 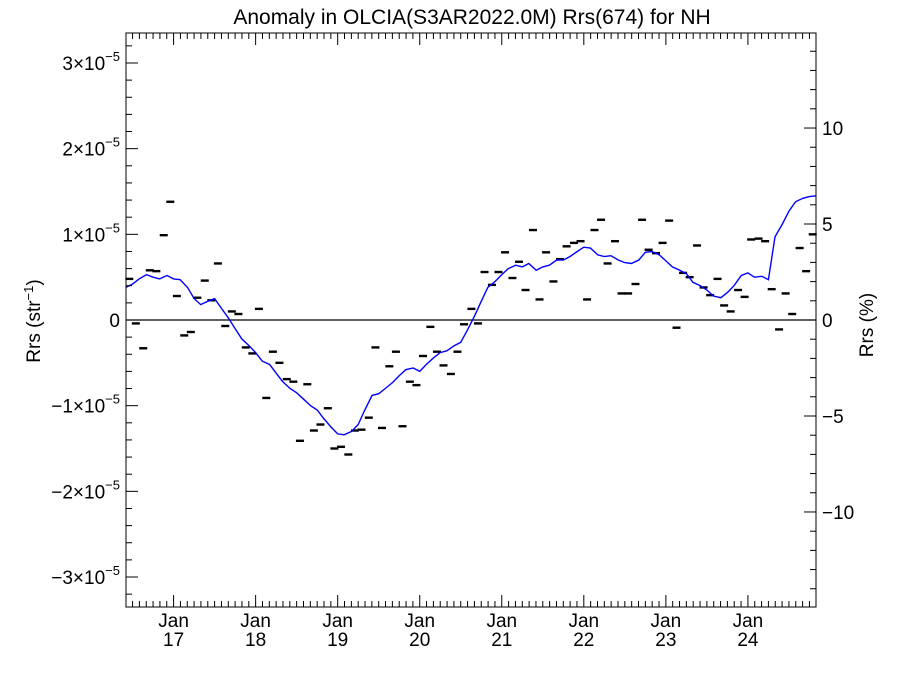 I want to click on x-tick-year-label: 24, so click(x=748, y=640).